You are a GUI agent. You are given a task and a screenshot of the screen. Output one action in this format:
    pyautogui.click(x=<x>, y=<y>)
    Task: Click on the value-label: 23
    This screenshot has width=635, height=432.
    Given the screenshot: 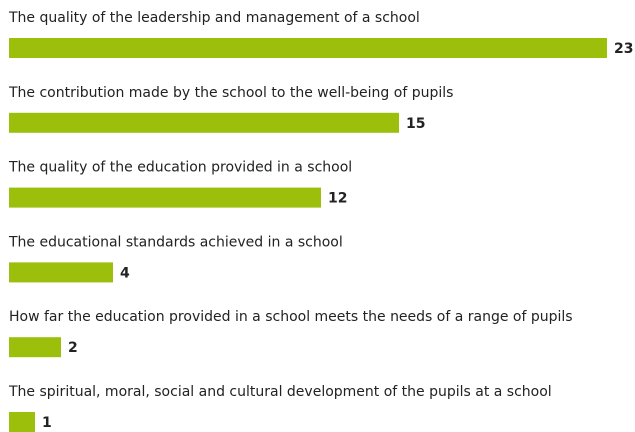 What is the action you would take?
    pyautogui.click(x=623, y=49)
    